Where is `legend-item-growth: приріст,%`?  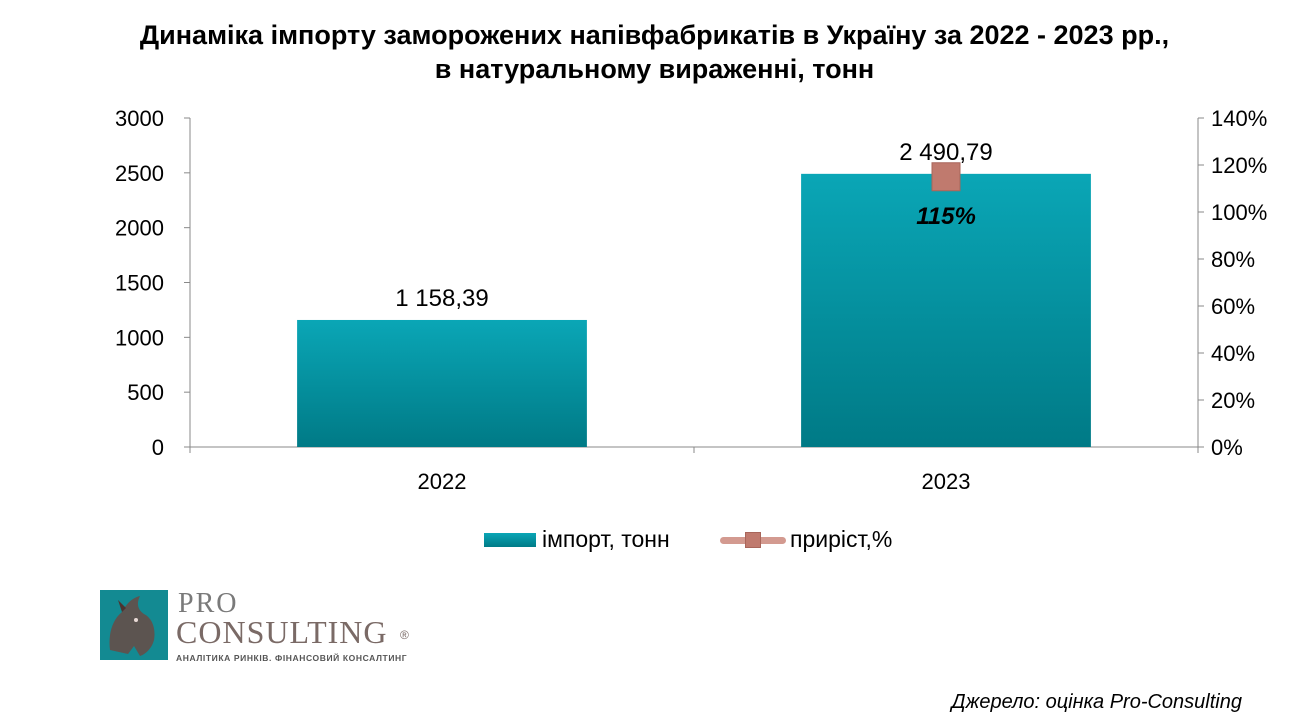 legend-item-growth: приріст,% is located at coordinates (806, 539).